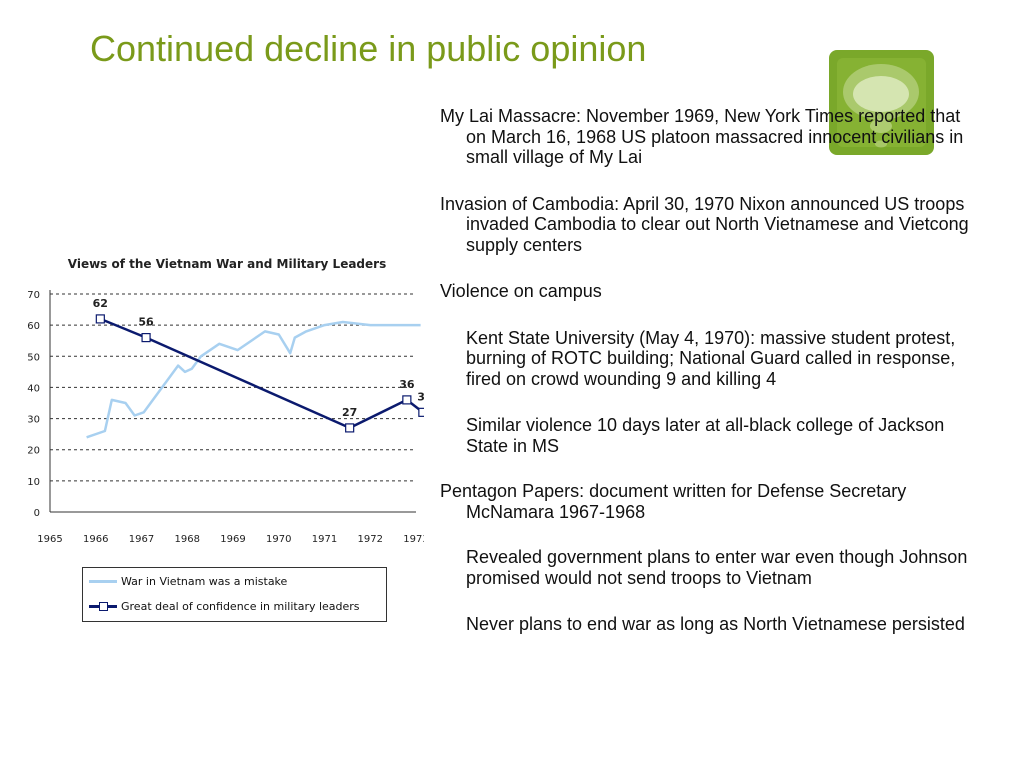 This screenshot has width=1024, height=768. I want to click on legend-item: War in Vietnam was a mistake, so click(188, 581).